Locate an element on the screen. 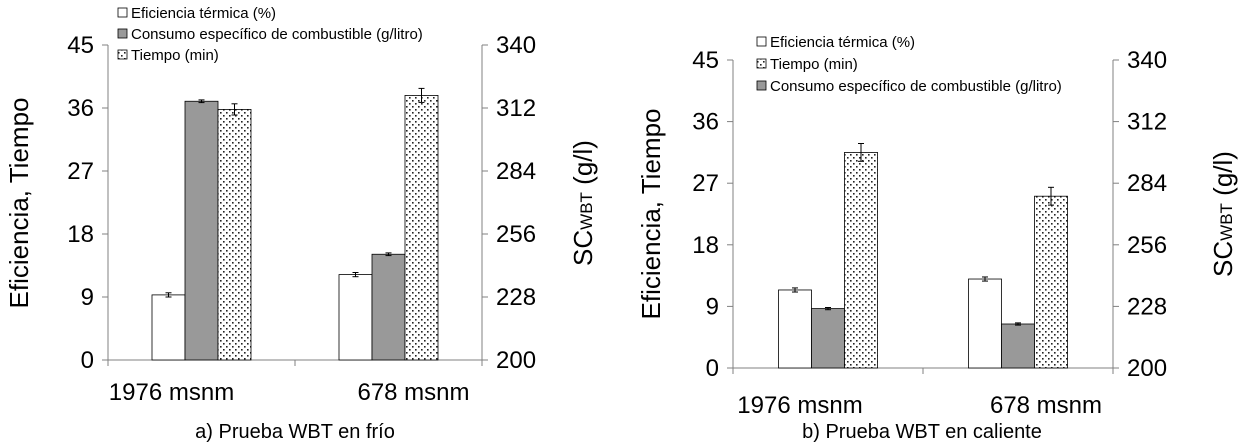  panel-caption: b) Prueba WBT en caliente is located at coordinates (922, 432).